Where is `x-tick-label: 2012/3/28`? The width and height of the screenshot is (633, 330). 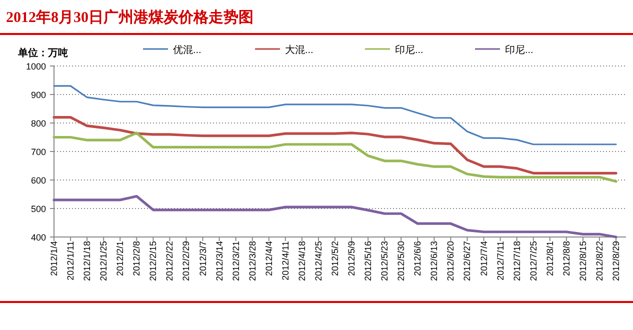
x-tick-label: 2012/3/28 is located at coordinates (252, 261).